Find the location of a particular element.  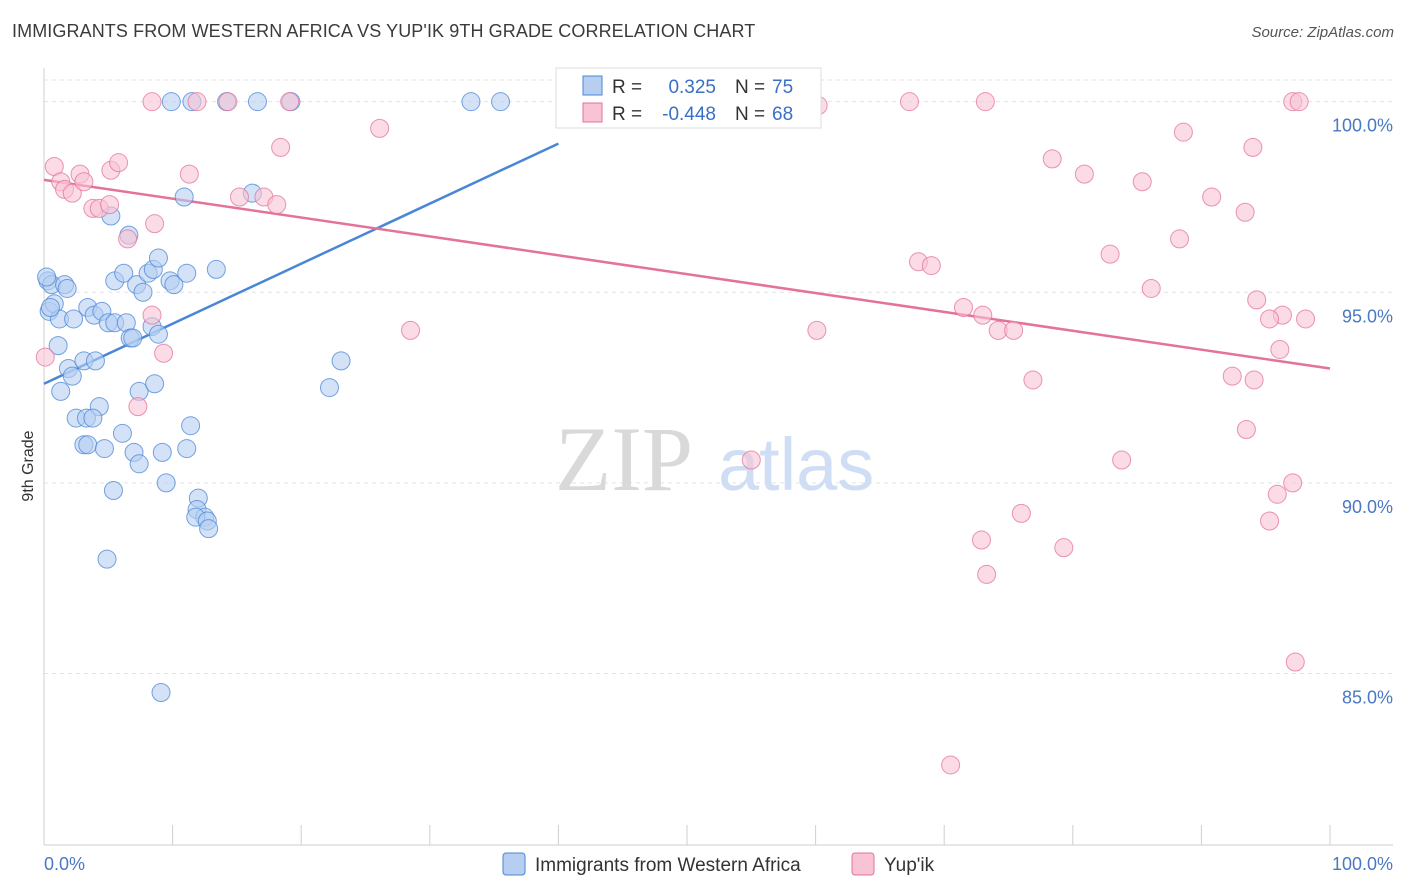

stats-n-label-1: N = is located at coordinates (750, 87).